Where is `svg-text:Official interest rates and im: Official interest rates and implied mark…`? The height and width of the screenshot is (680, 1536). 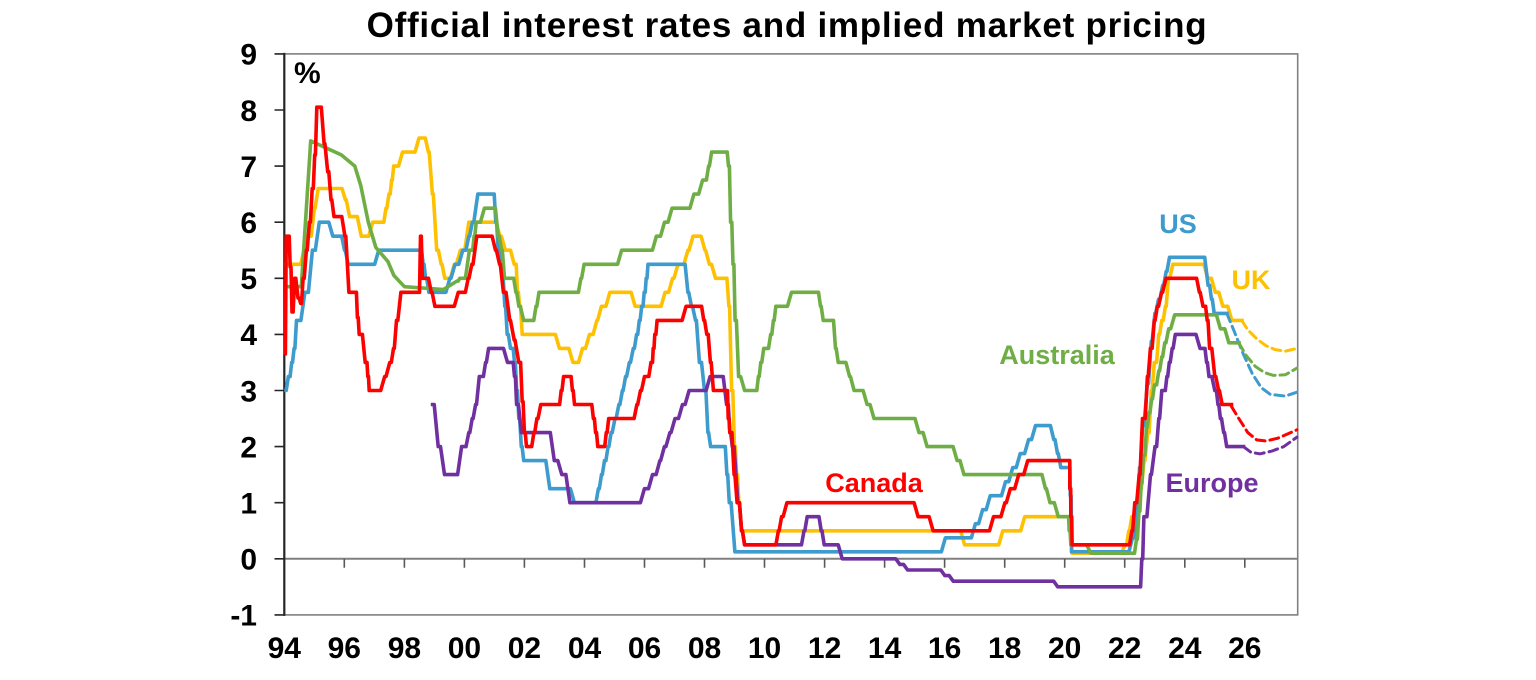 svg-text:Official interest rates and im: Official interest rates and implied mark… is located at coordinates (787, 25).